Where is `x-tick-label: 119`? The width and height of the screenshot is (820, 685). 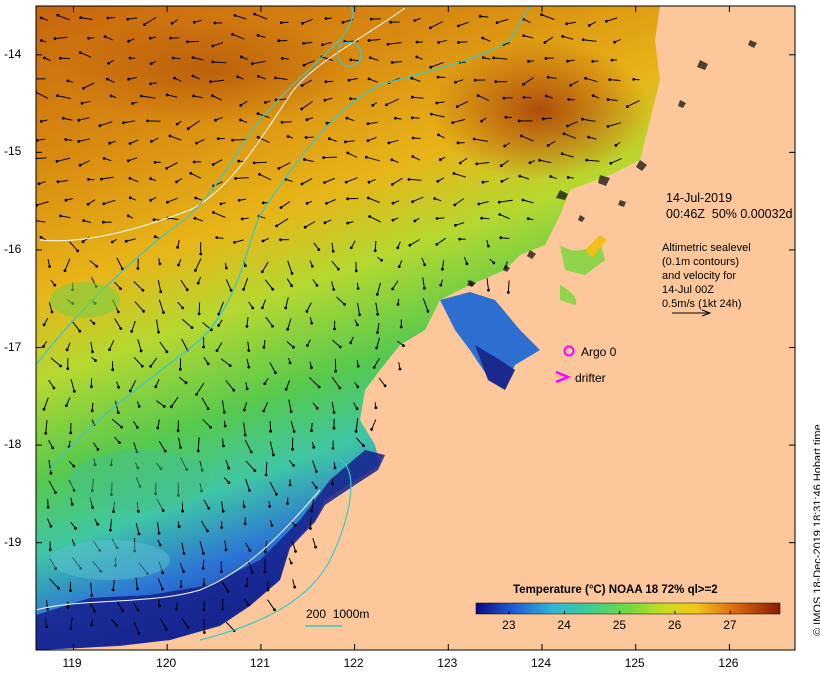 x-tick-label: 119 is located at coordinates (71, 663).